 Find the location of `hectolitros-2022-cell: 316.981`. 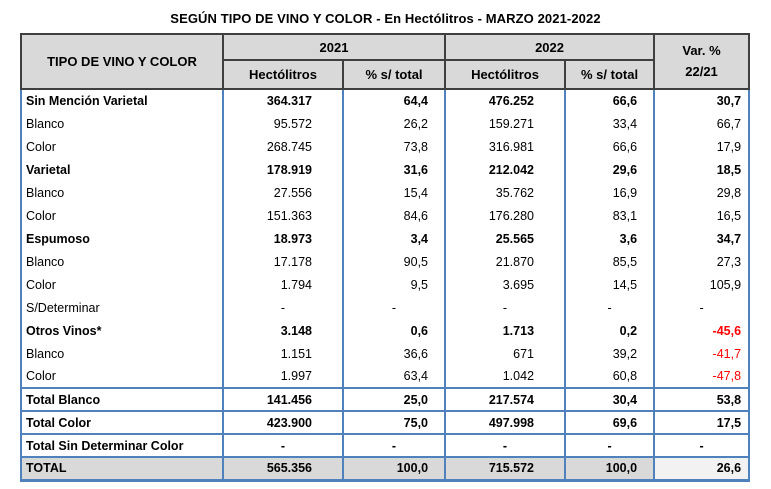

hectolitros-2022-cell: 316.981 is located at coordinates (505, 146).